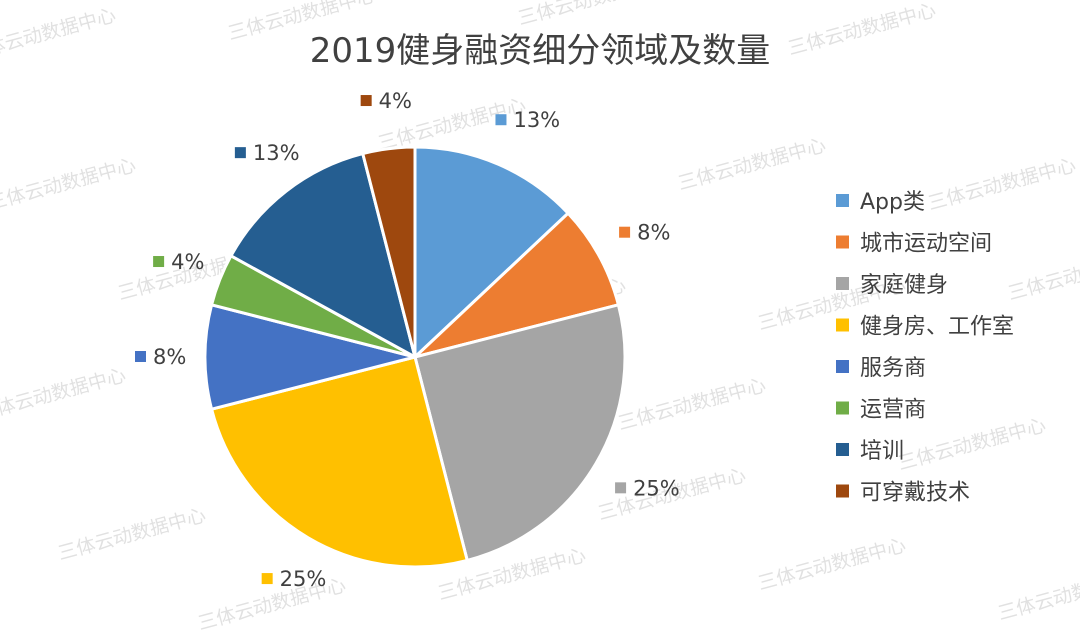 This screenshot has width=1080, height=633. Describe the element at coordinates (540, 51) in the screenshot. I see `chart-title: 2019健身融资细分领域及数量` at that location.